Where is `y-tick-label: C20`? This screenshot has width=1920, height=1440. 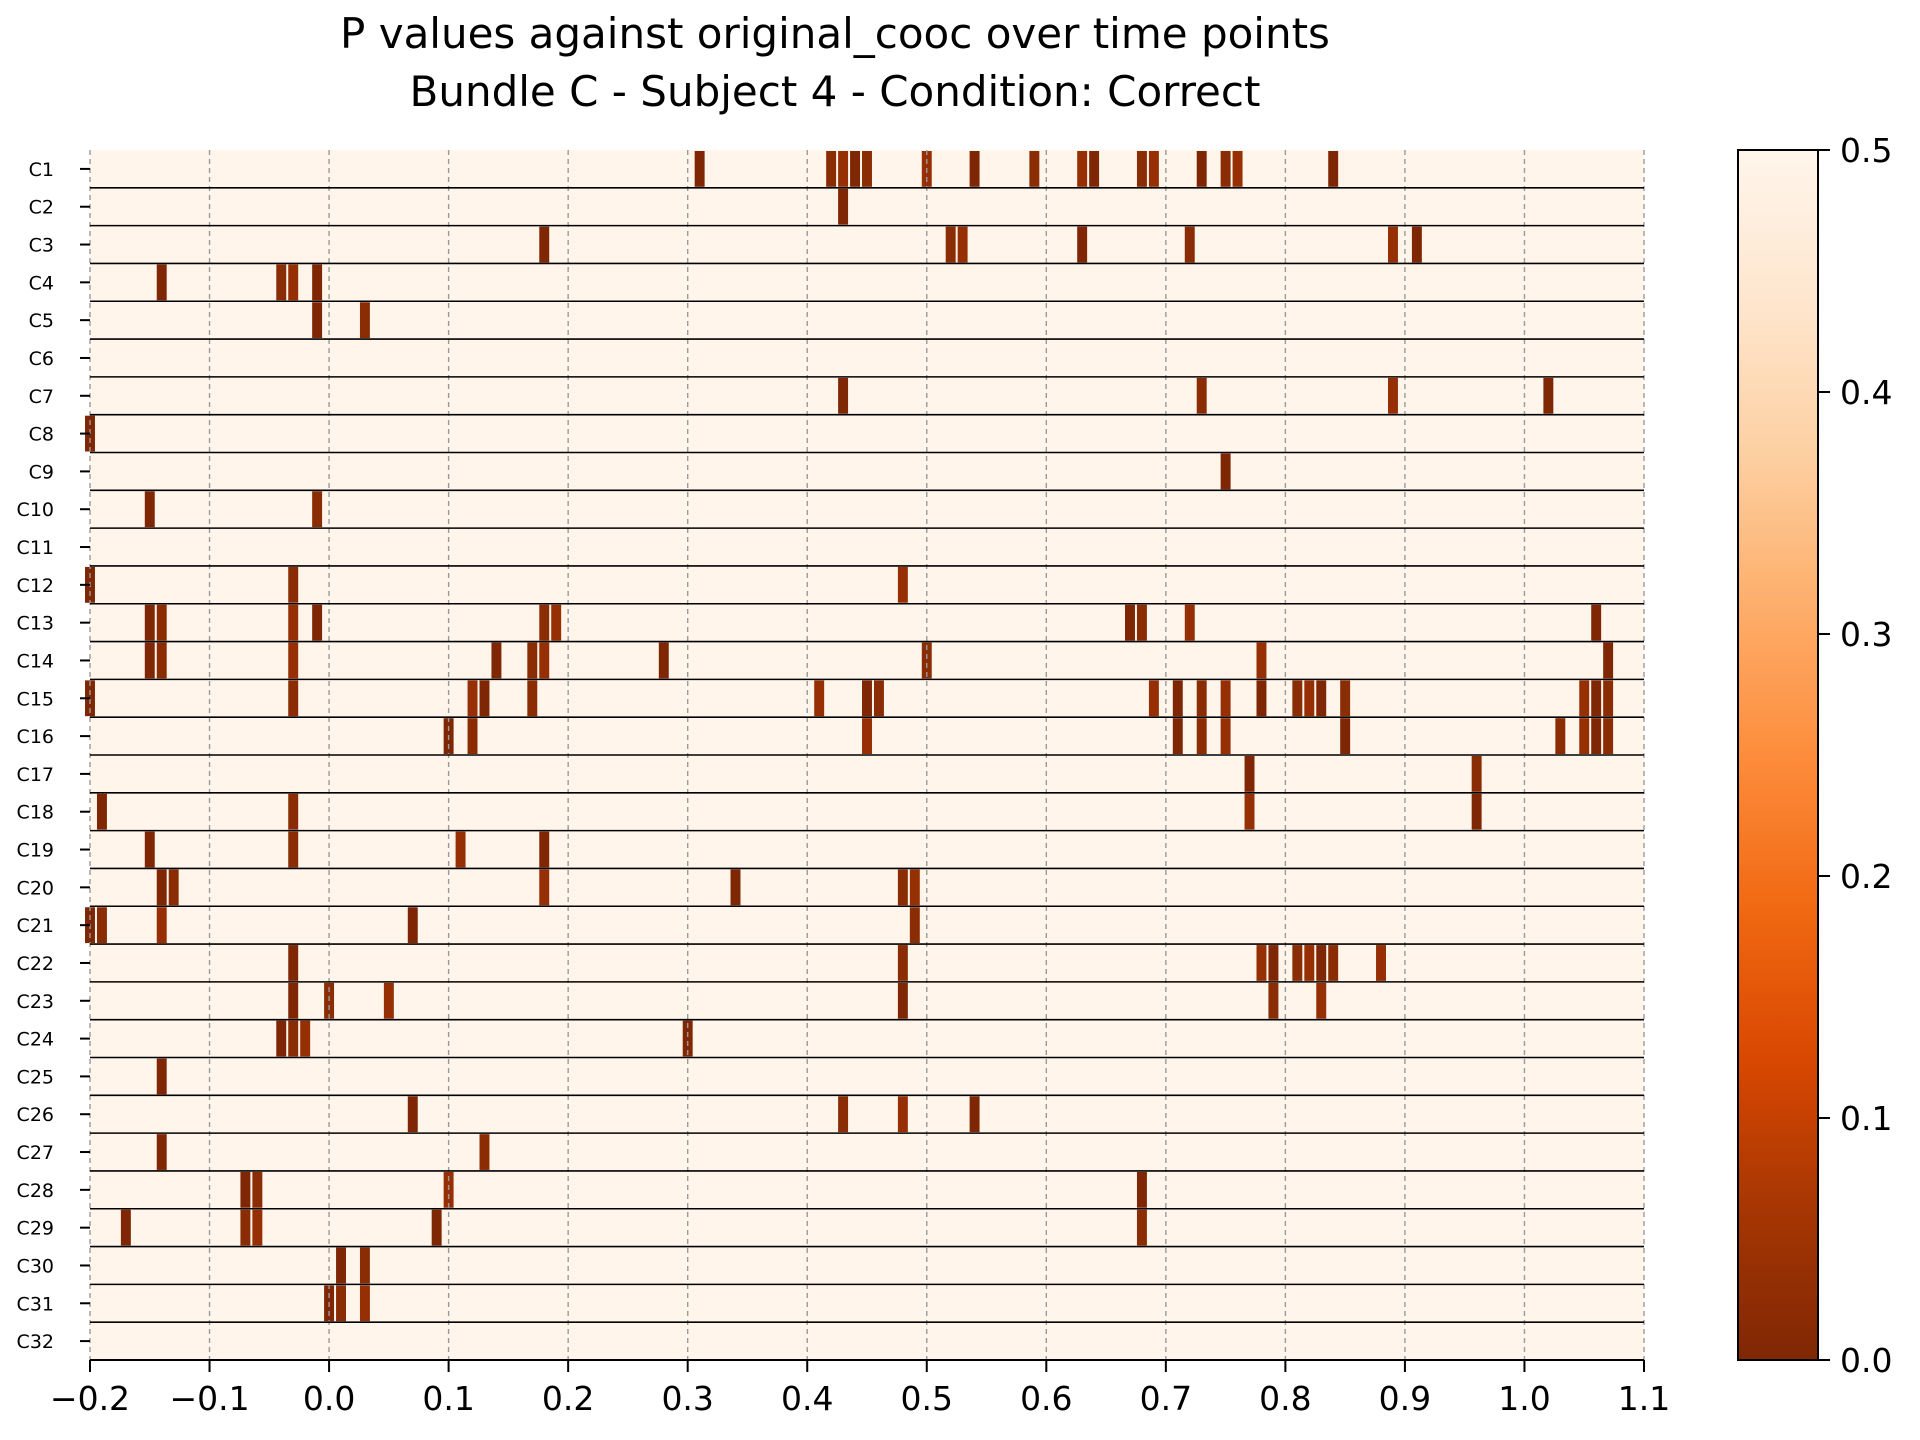 y-tick-label: C20 is located at coordinates (35, 888).